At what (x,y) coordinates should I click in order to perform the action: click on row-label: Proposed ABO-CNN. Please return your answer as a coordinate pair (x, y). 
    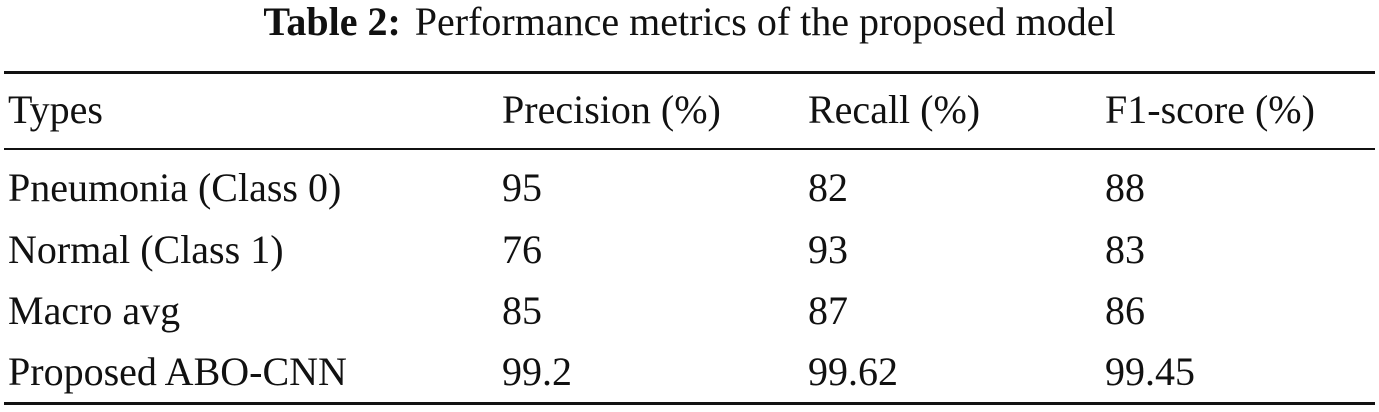
    Looking at the image, I should click on (177, 371).